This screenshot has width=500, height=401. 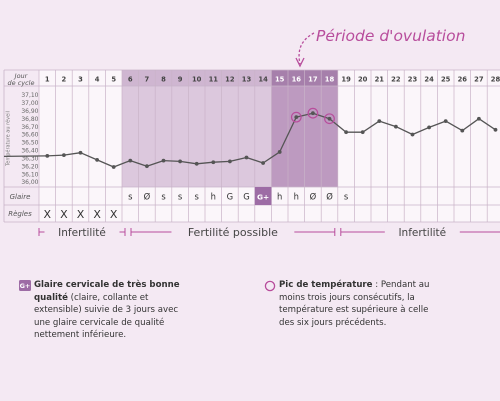 What do you see at coordinates (29, 103) in the screenshot?
I see `temperature-tick-label: 37,00` at bounding box center [29, 103].